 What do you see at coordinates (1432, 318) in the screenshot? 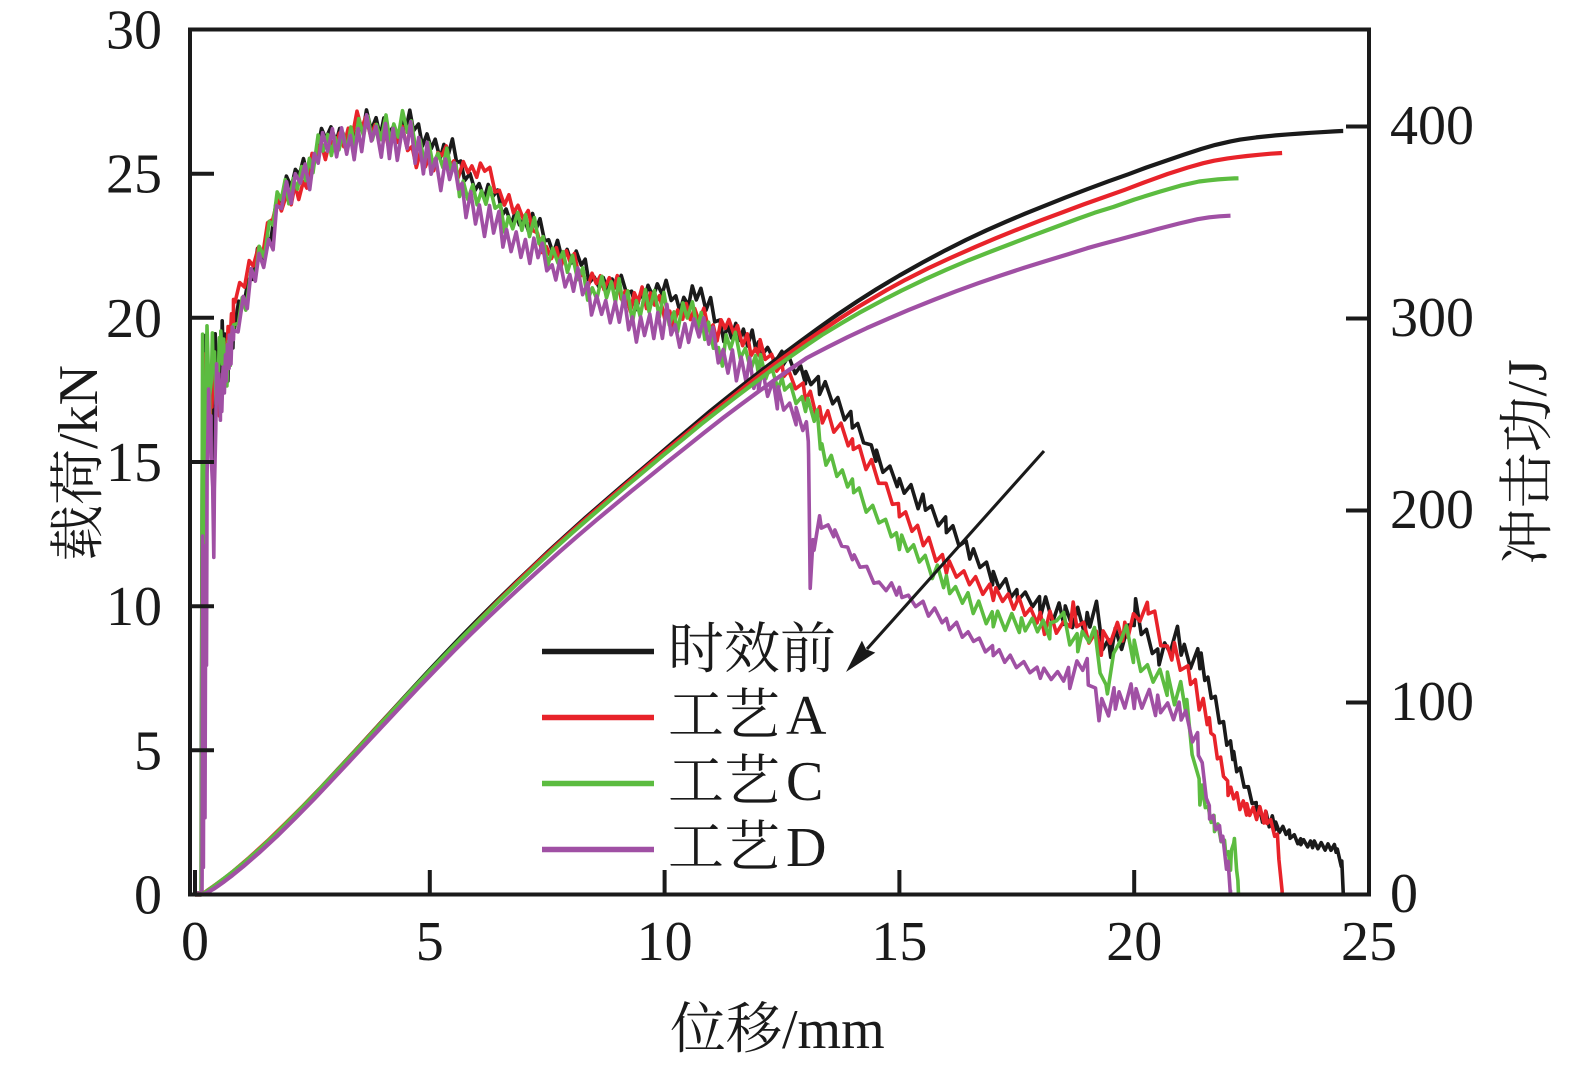
I see `svg-text: 300` at bounding box center [1432, 318].